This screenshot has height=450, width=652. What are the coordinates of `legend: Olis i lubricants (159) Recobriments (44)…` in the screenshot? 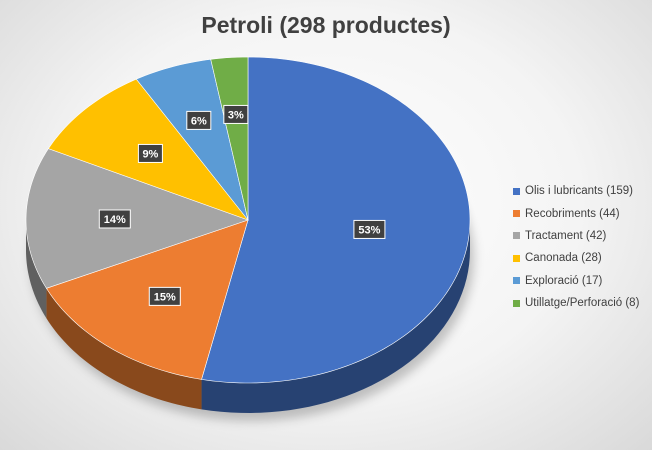 It's located at (576, 247).